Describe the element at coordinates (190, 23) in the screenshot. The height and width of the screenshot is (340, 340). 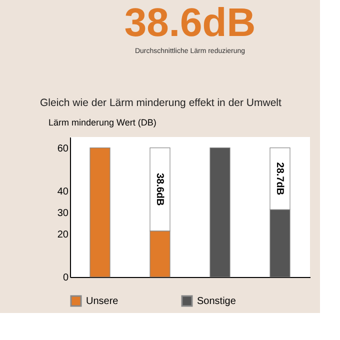
I see `chart-title: 38.6dB` at that location.